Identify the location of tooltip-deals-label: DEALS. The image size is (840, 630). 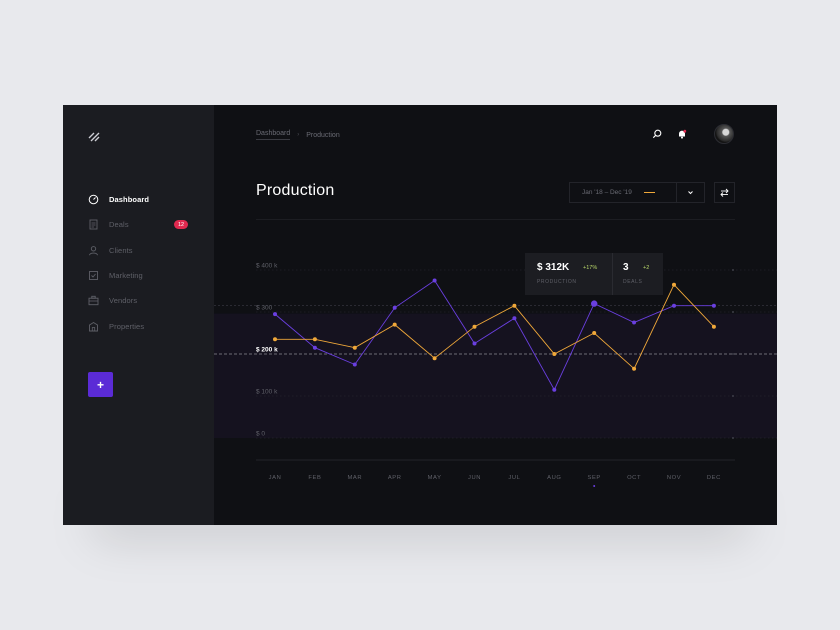
(633, 282).